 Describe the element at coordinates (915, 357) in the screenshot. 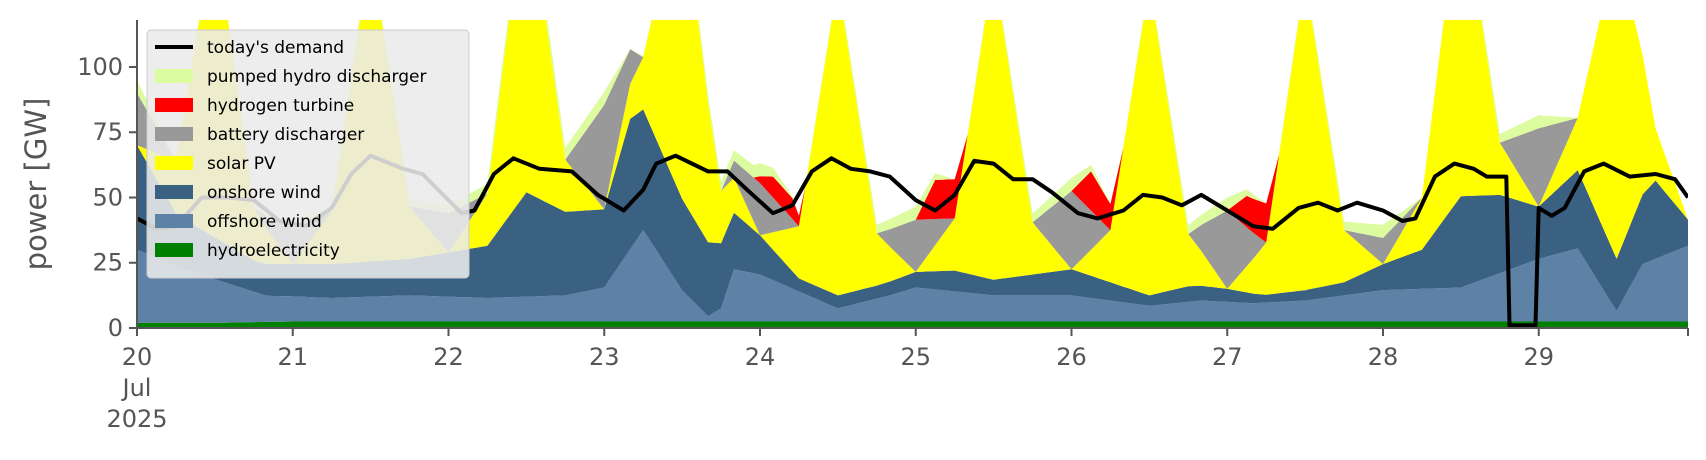

I see `x-tick-label: 25` at that location.